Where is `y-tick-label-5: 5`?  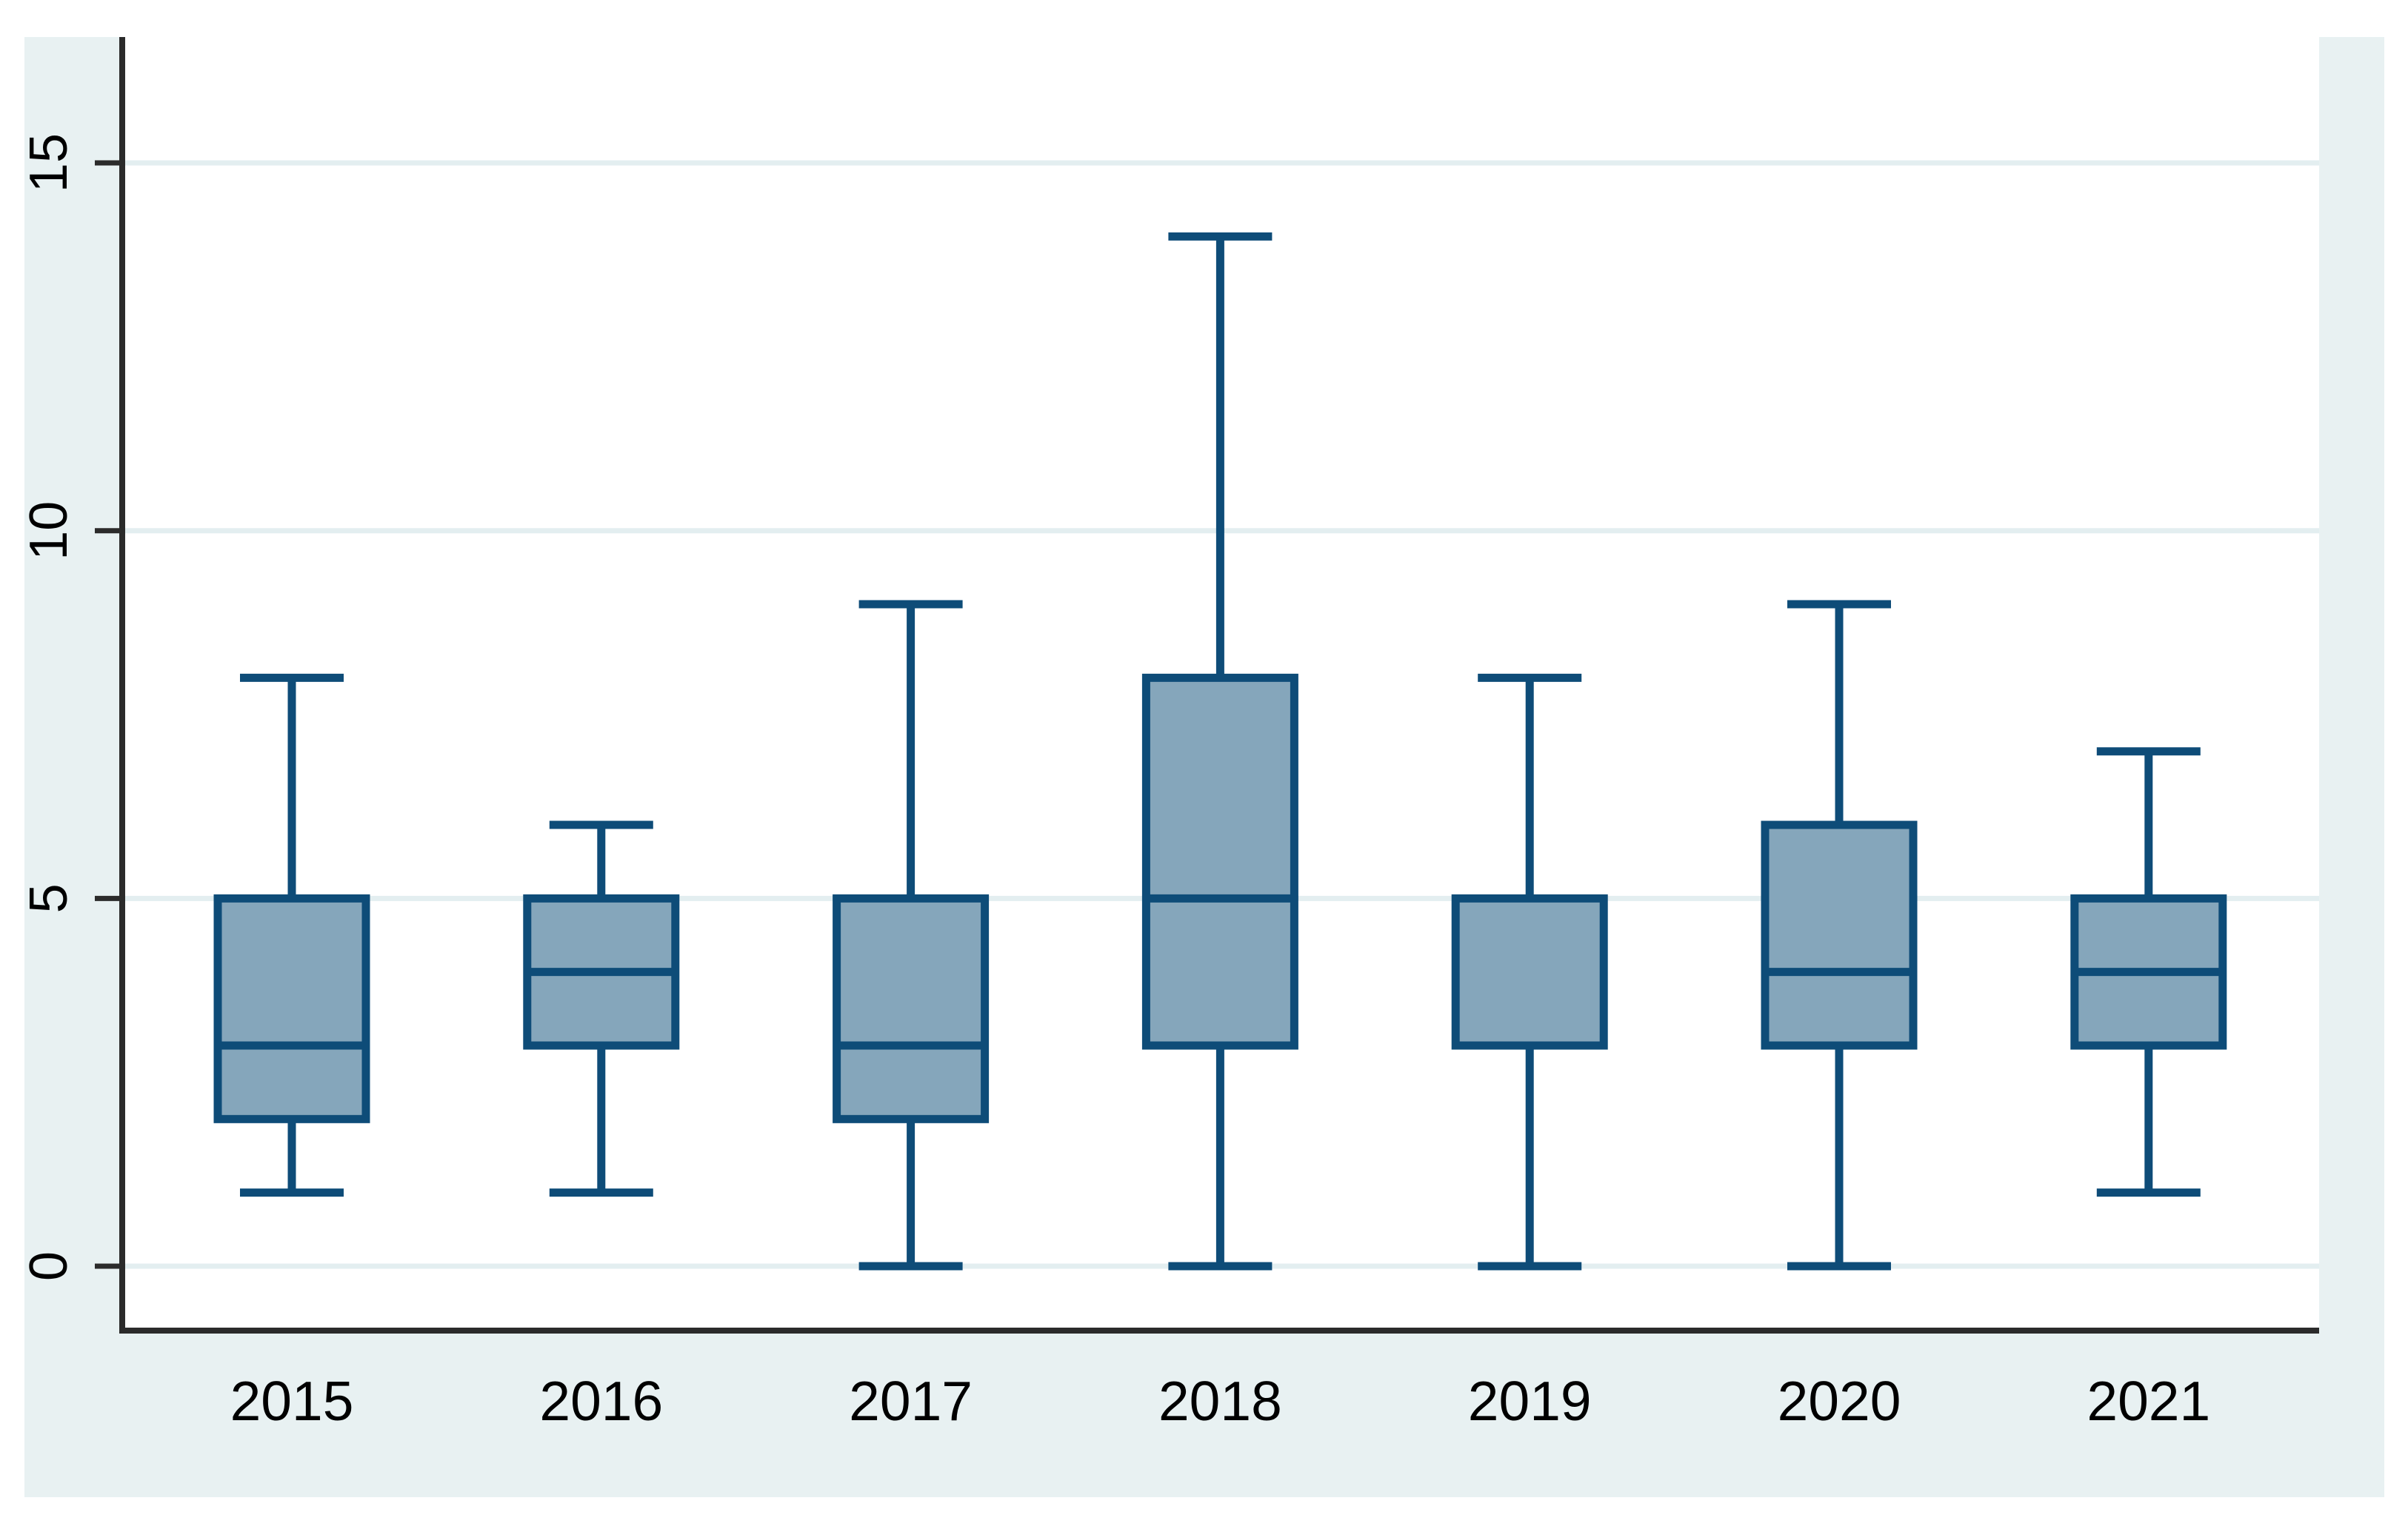 y-tick-label-5: 5 is located at coordinates (49, 898).